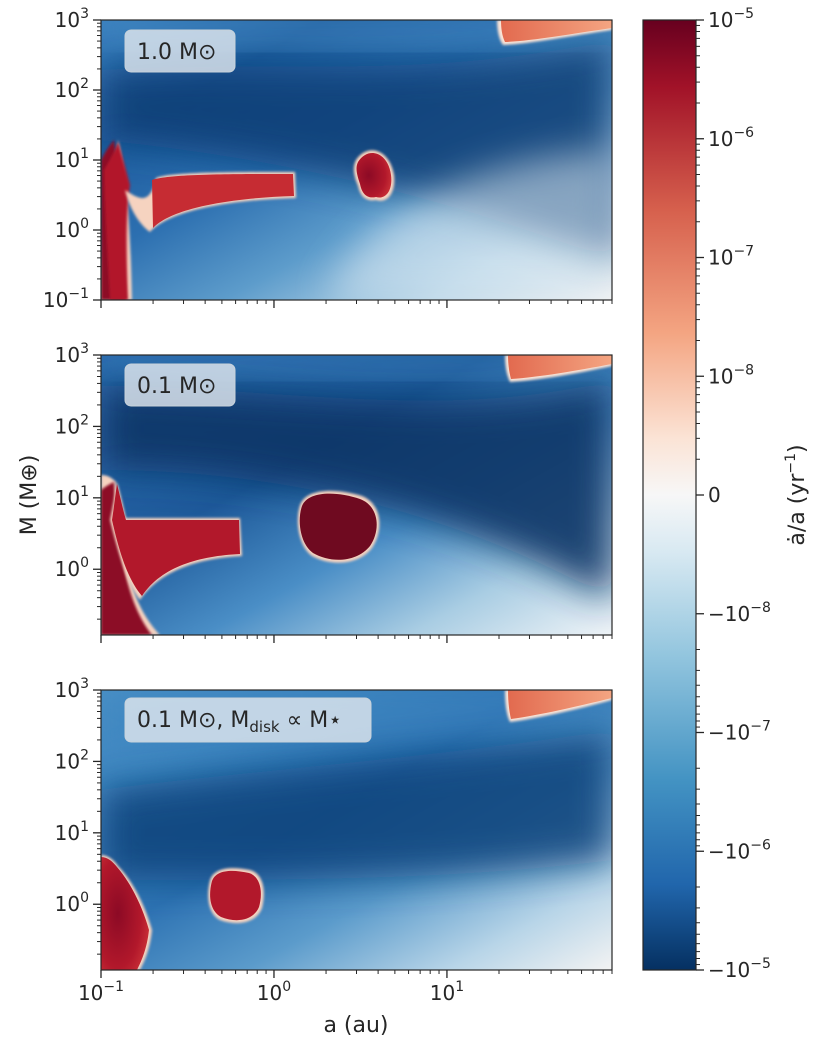 The width and height of the screenshot is (831, 1052). I want to click on colorbar-tick-label: 10⁻⁵, so click(731, 19).